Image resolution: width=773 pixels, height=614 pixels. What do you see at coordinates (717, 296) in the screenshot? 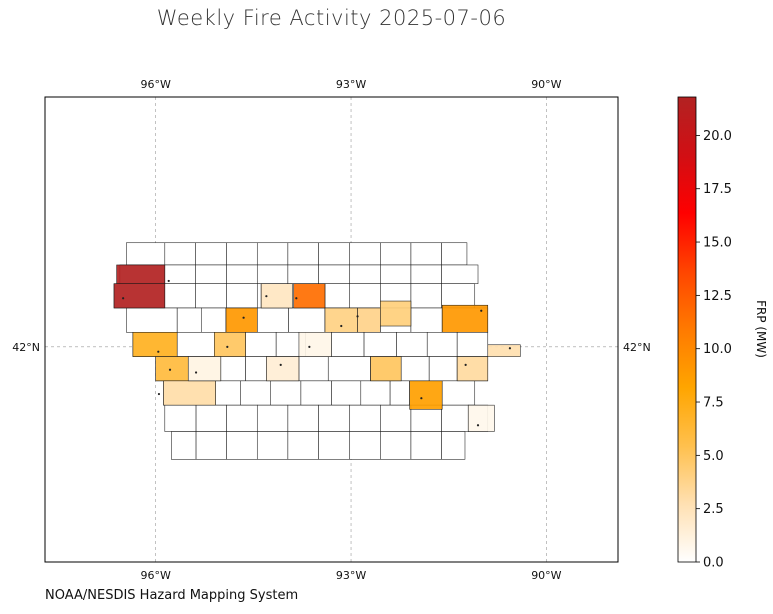
I see `colorbar-tick-label: 12.5` at bounding box center [717, 296].